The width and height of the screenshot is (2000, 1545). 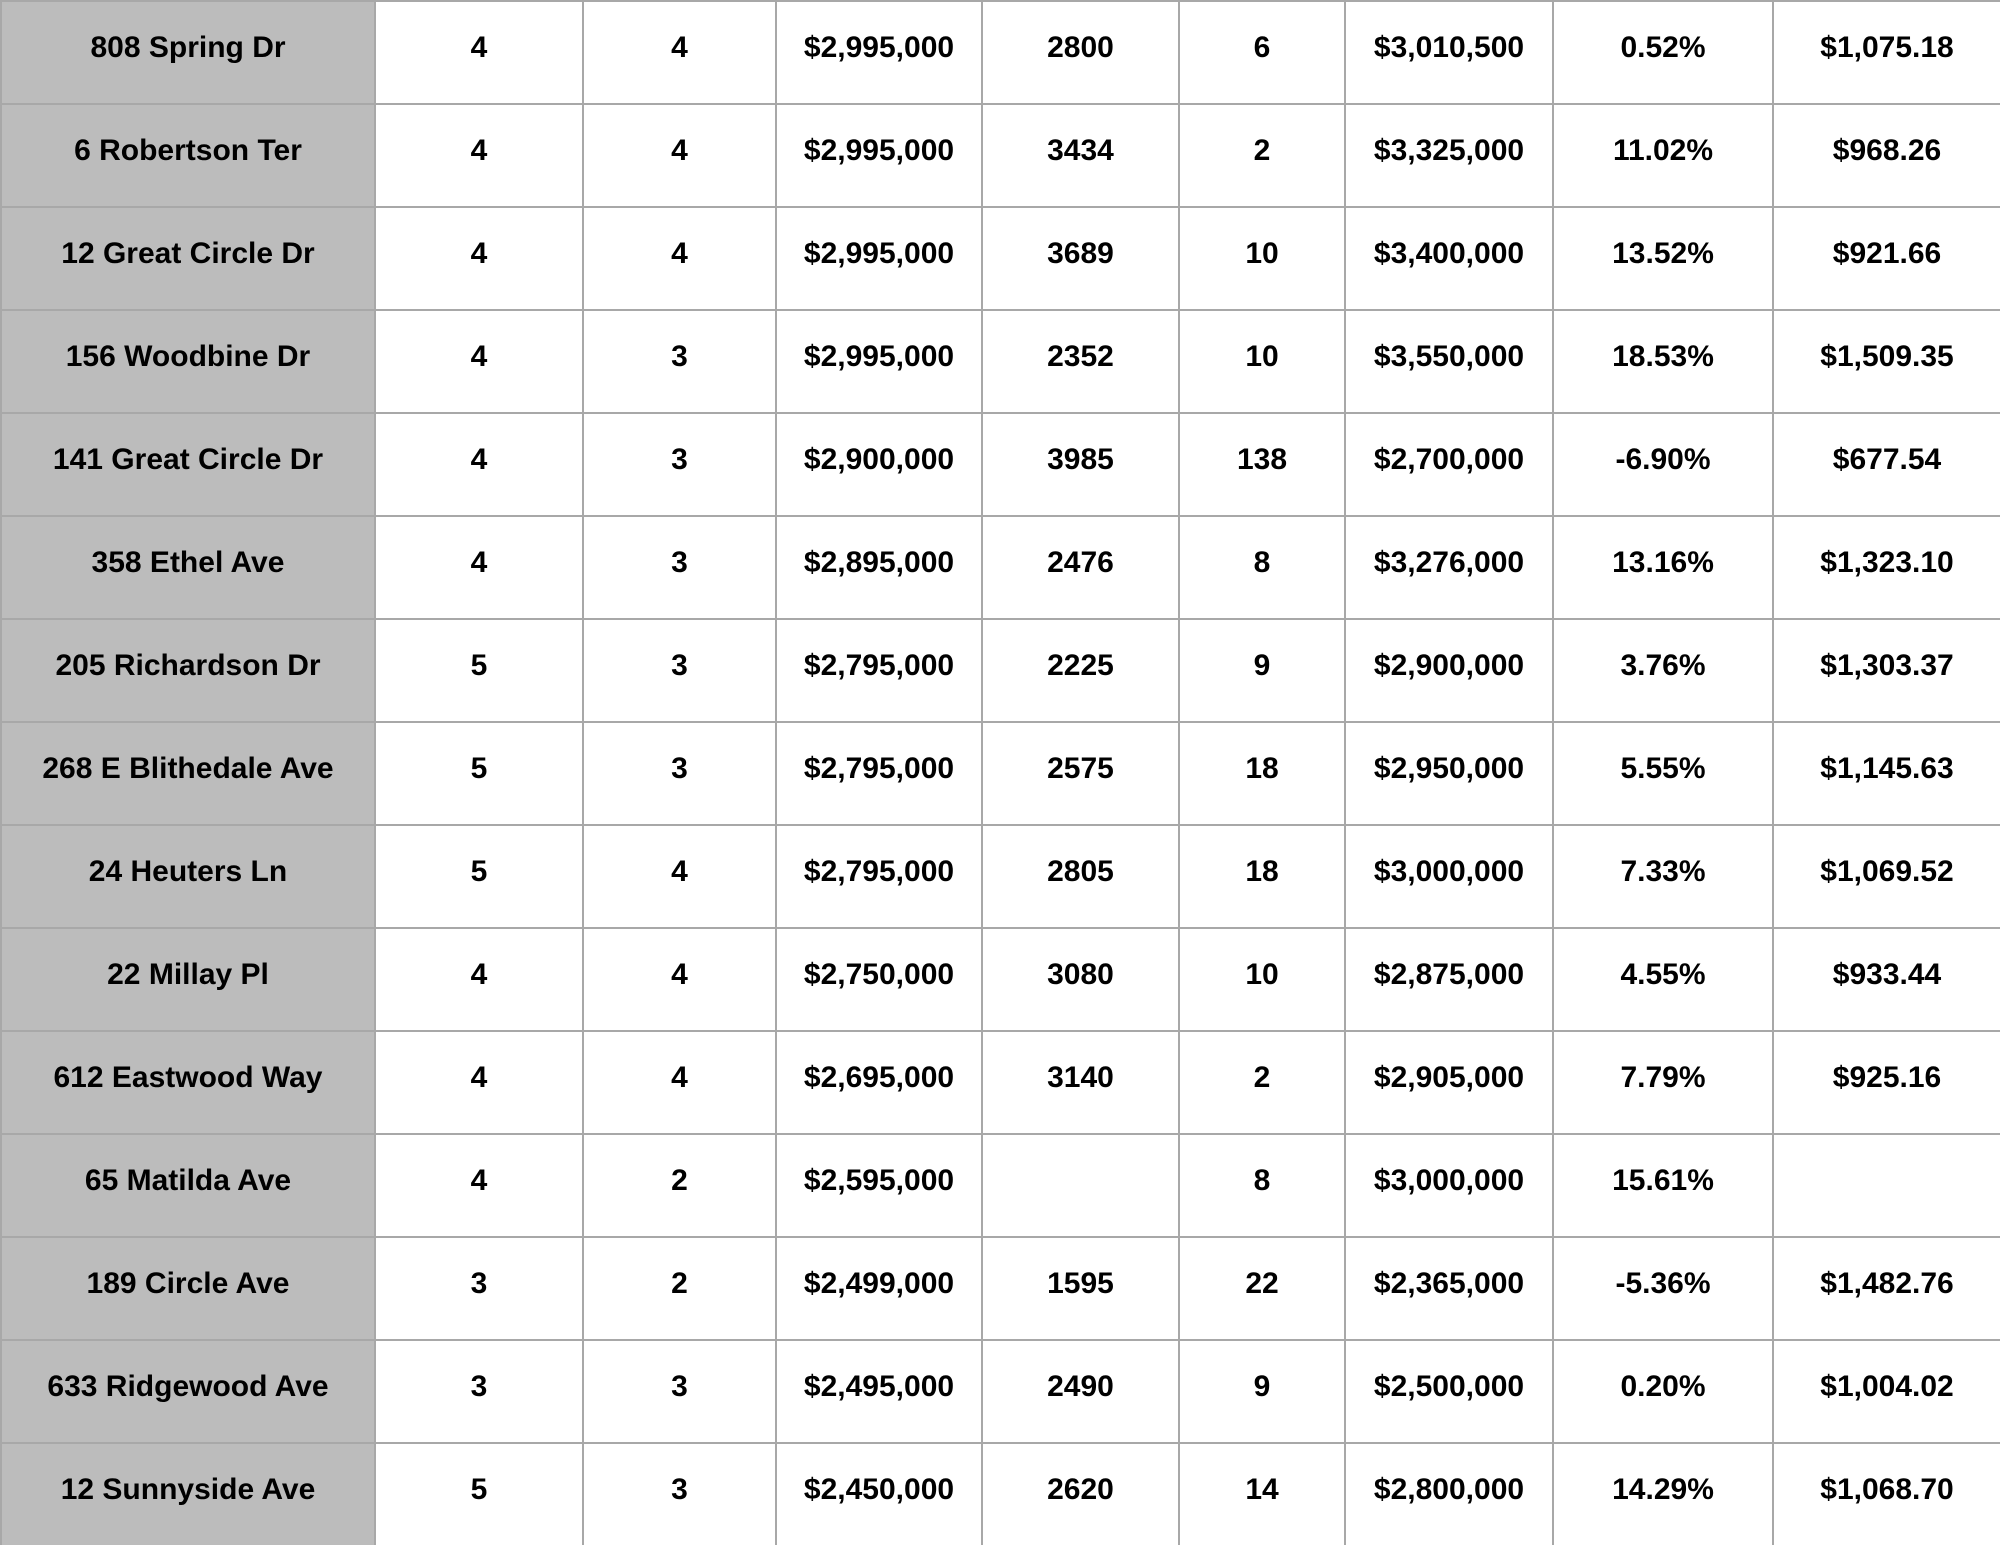 What do you see at coordinates (879, 464) in the screenshot?
I see `cell-list-price: $2,900,000` at bounding box center [879, 464].